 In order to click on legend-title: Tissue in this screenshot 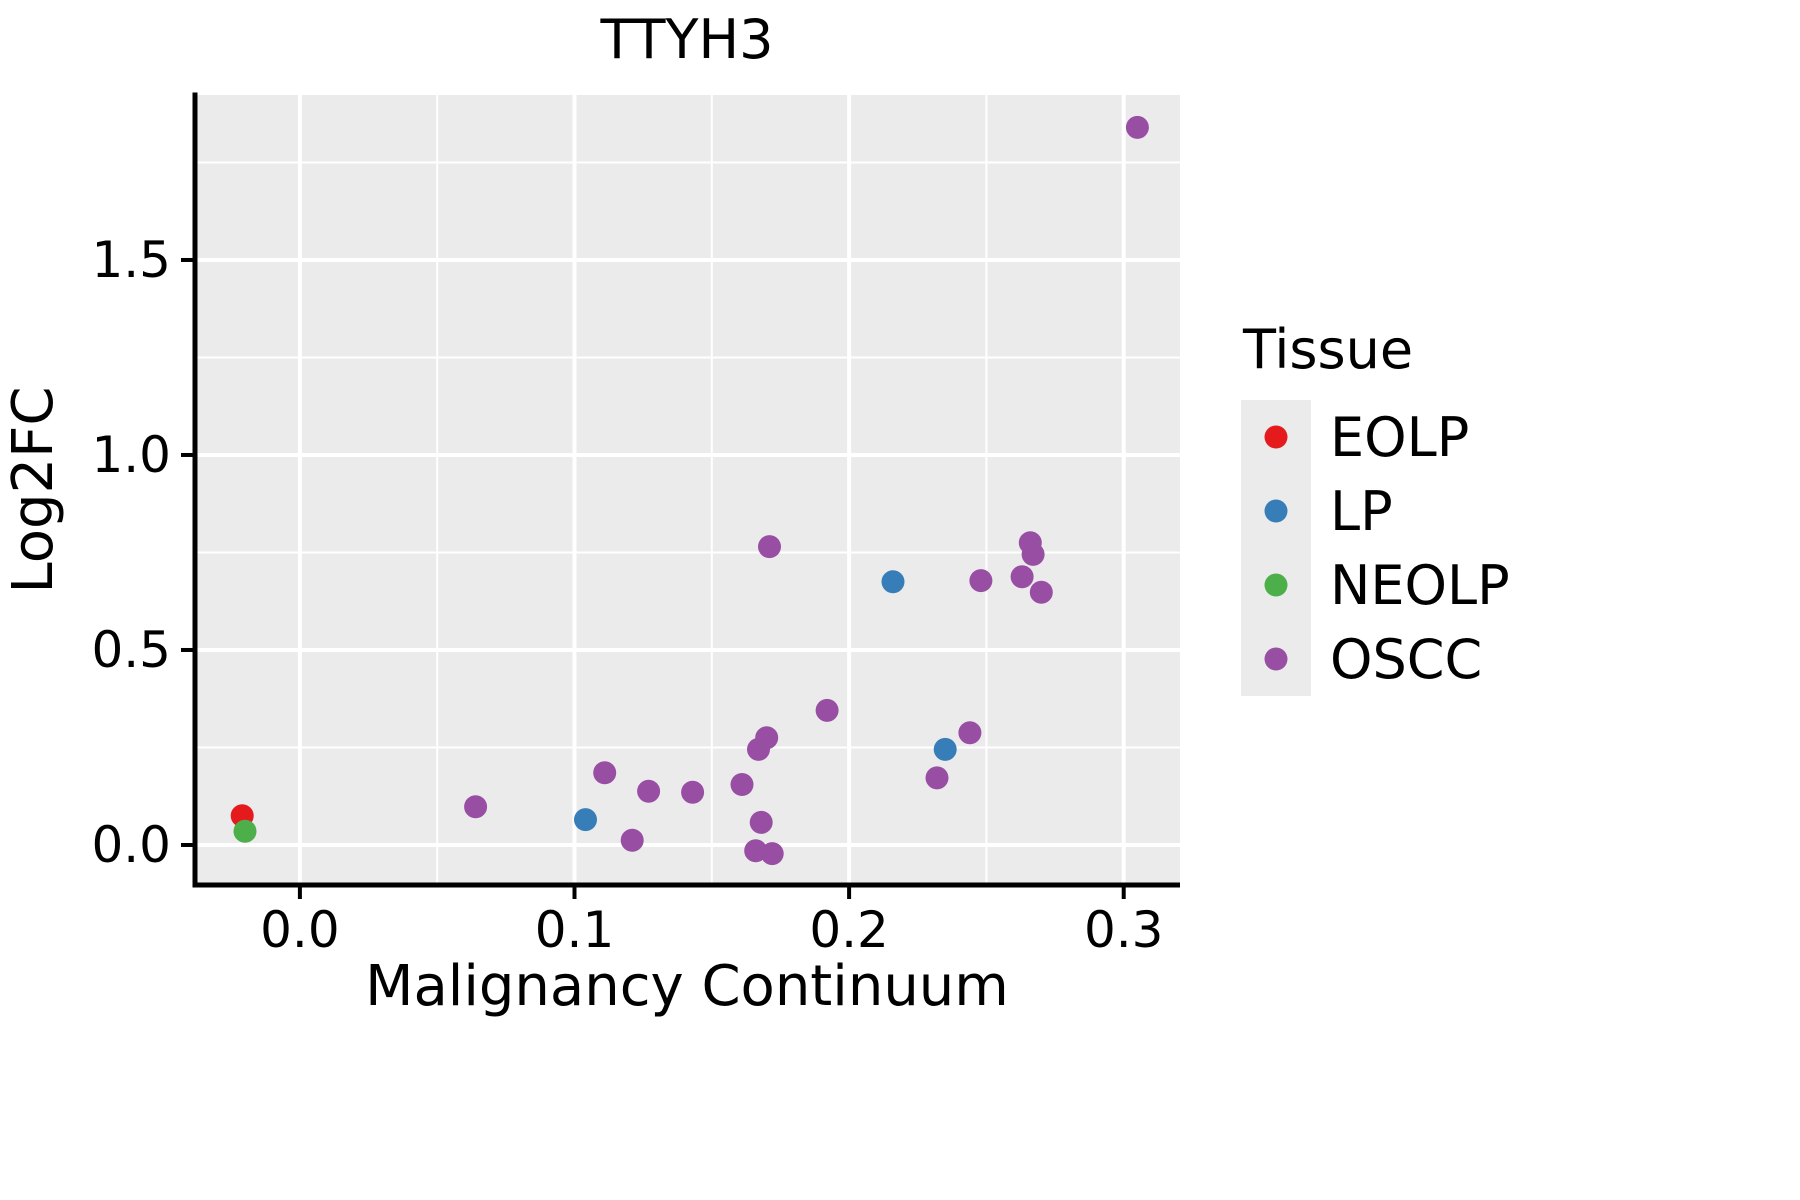, I will do `click(1327, 349)`.